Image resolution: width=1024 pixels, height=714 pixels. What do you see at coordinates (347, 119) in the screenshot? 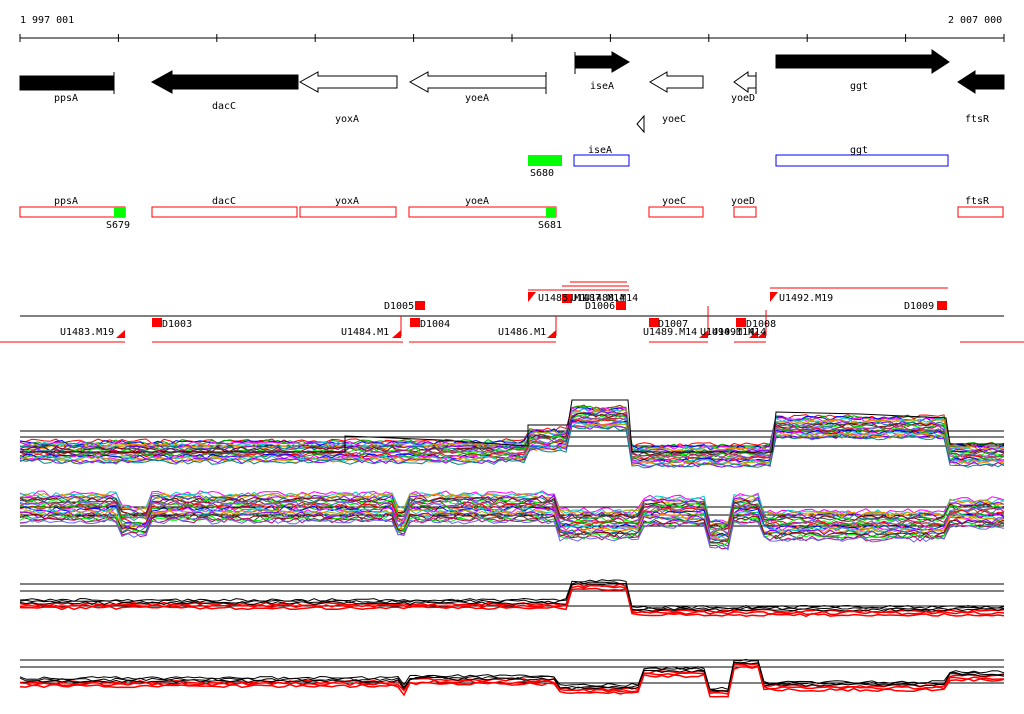
I see `gene-label: yoxA` at bounding box center [347, 119].